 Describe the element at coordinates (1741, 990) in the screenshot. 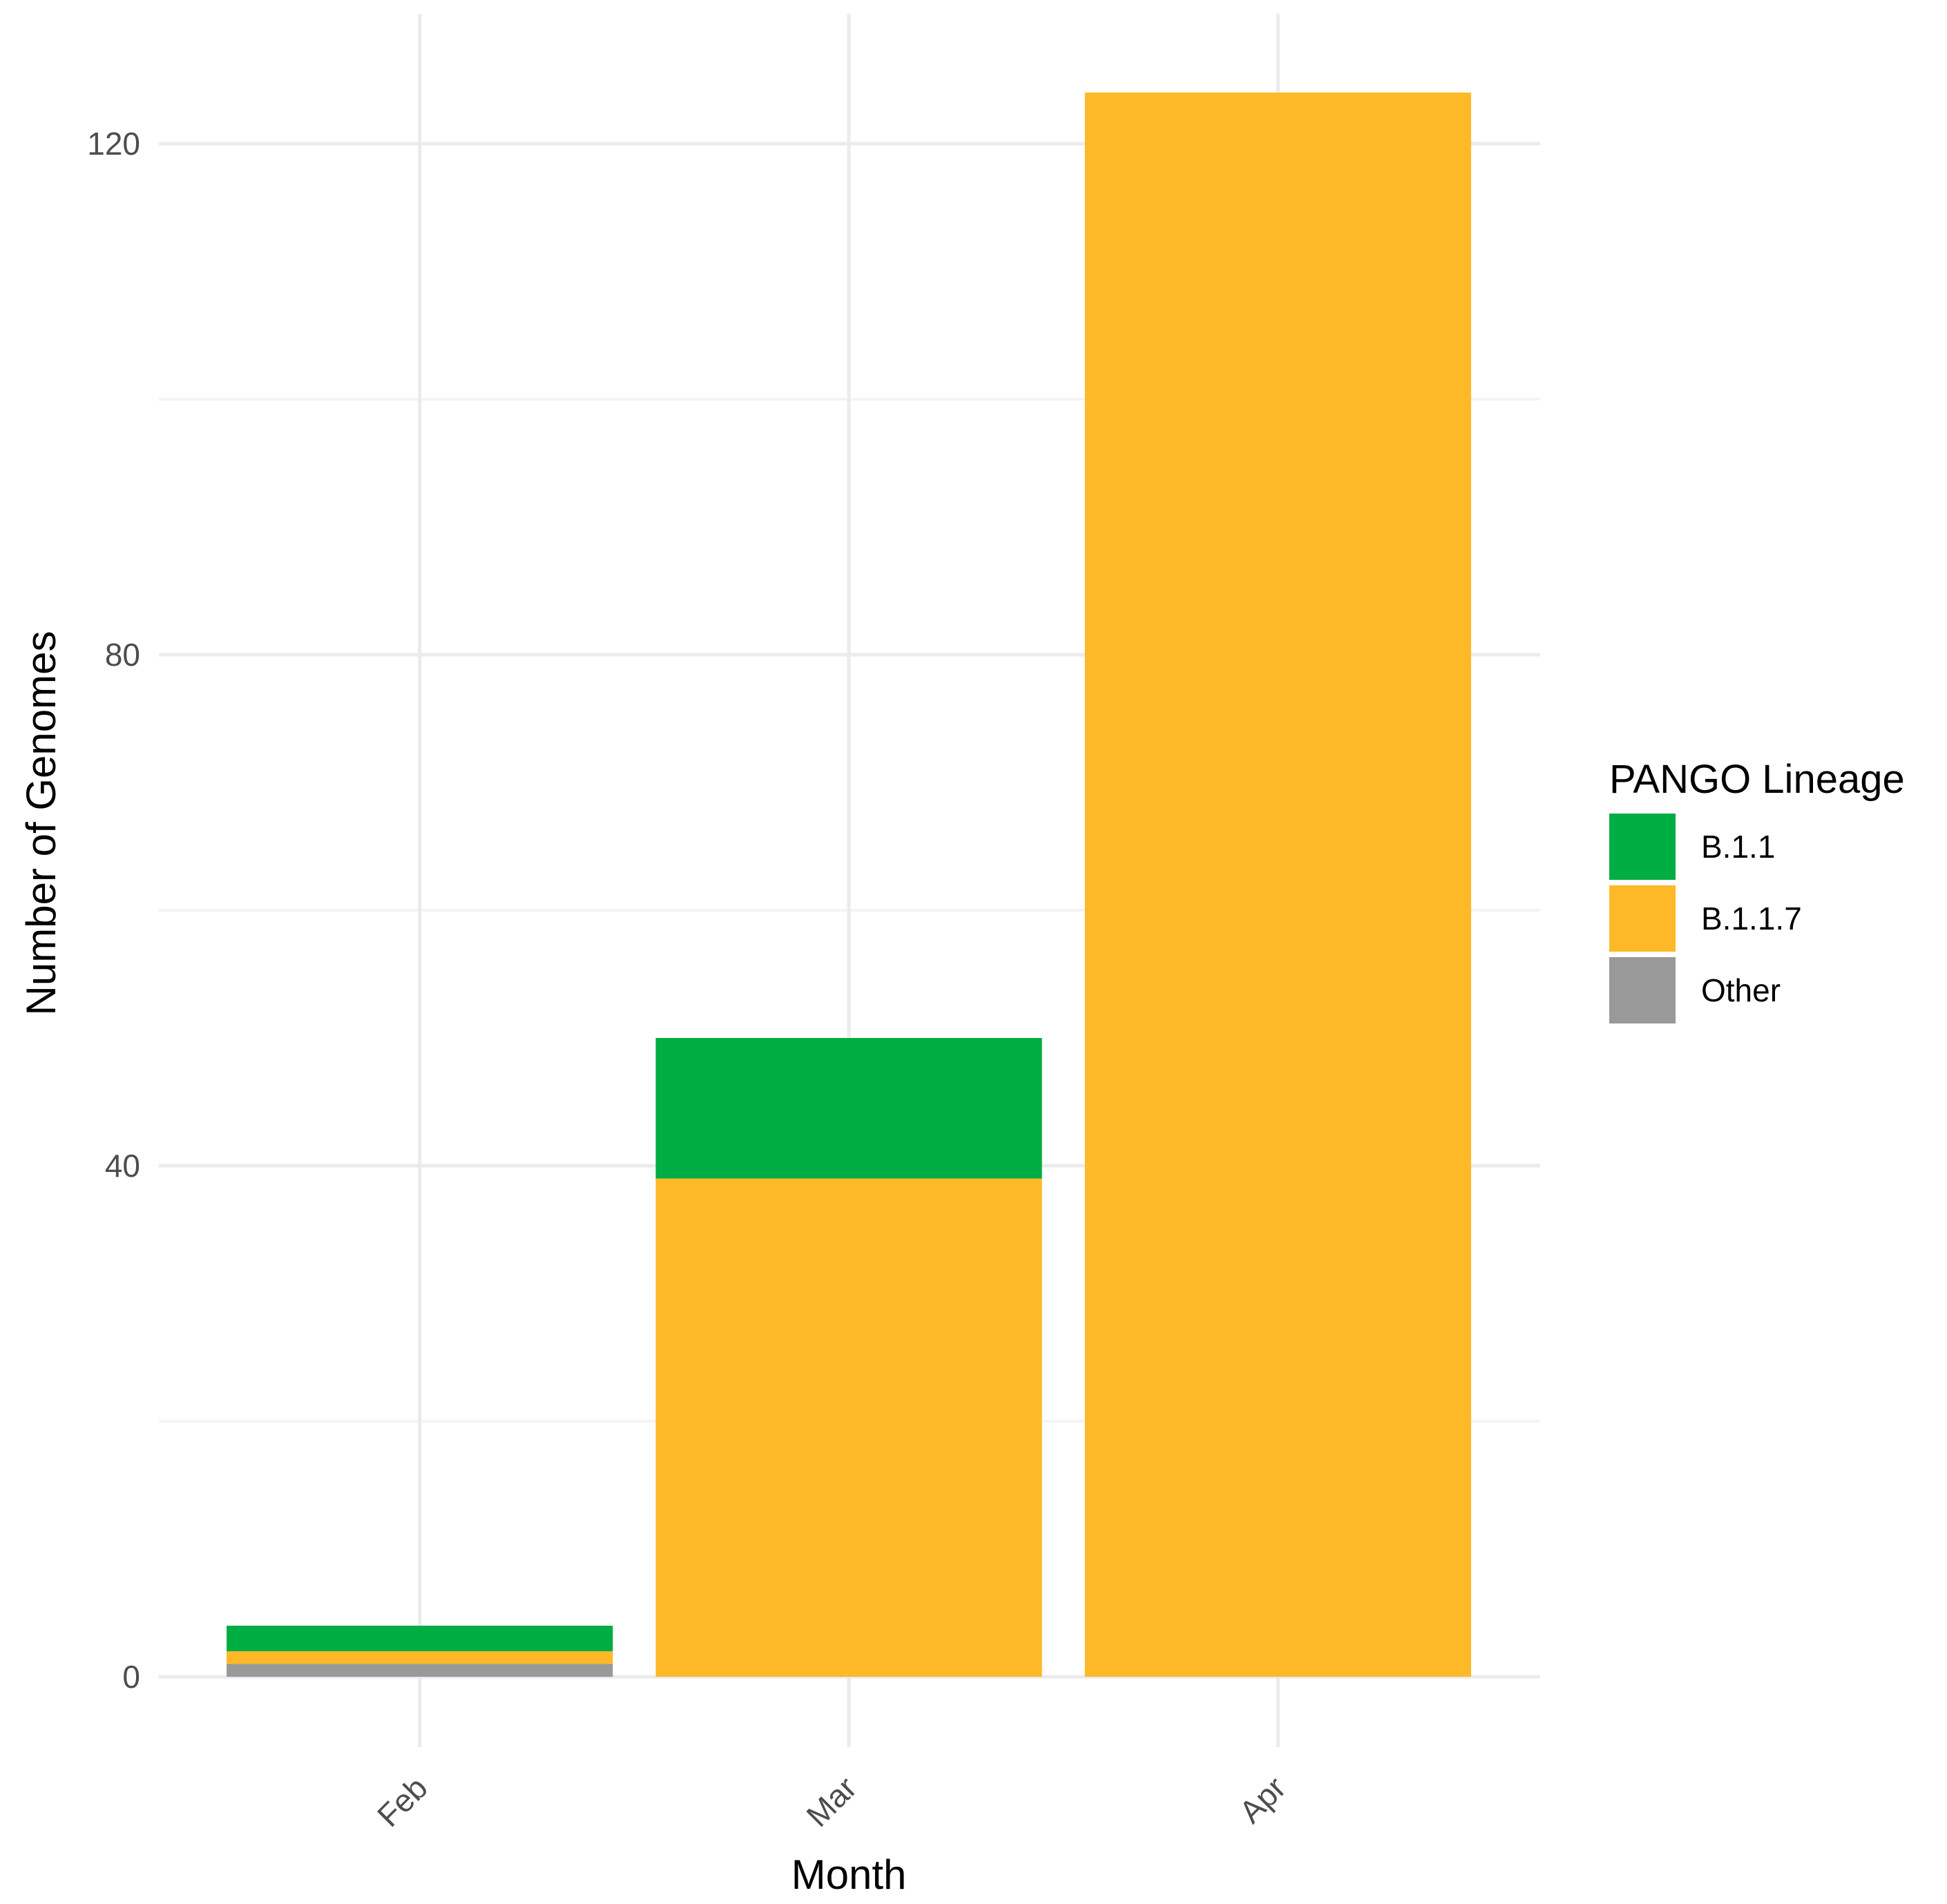

I see `legend-label: Other` at that location.